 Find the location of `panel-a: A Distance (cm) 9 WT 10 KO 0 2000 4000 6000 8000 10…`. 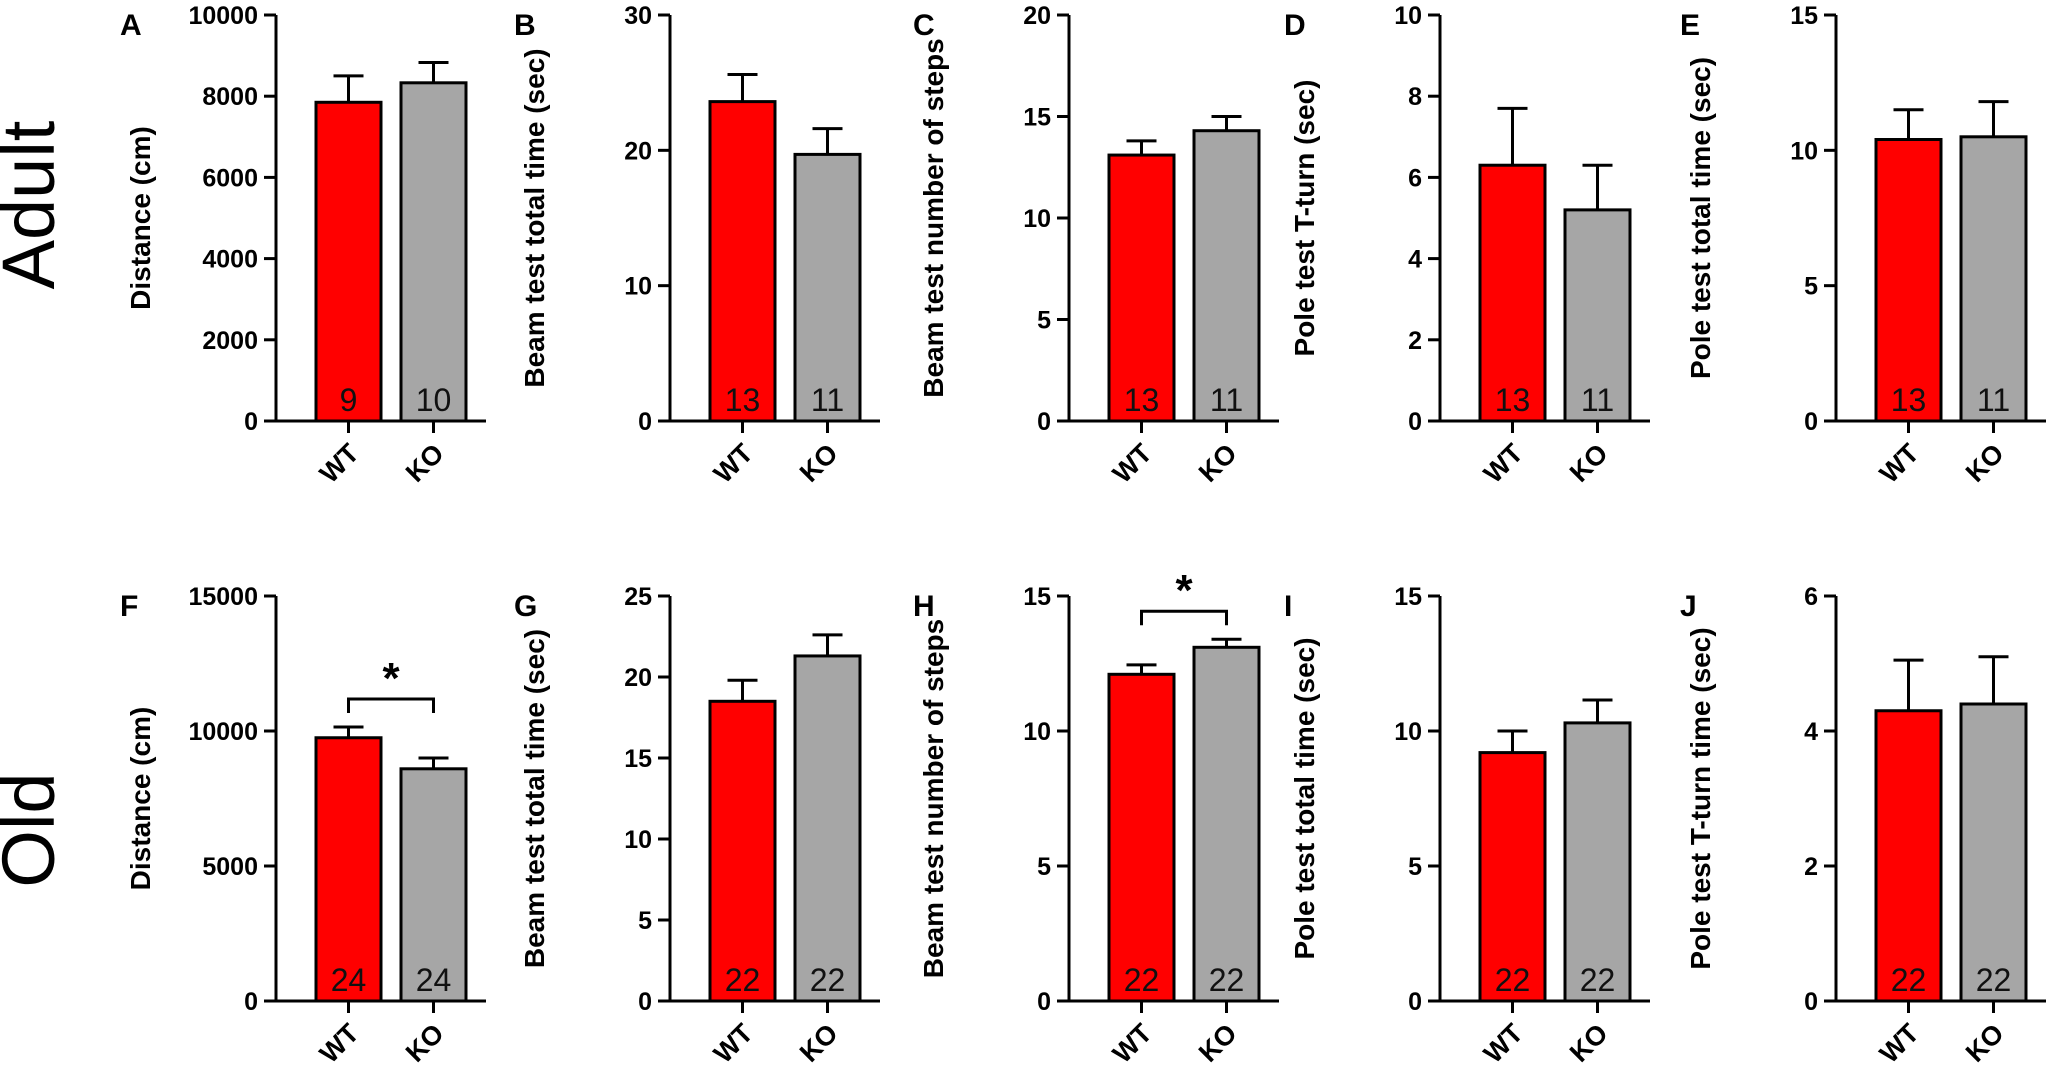

panel-a: A Distance (cm) 9 WT 10 KO 0 2000 4000 6000 8000 10… is located at coordinates (303, 245).